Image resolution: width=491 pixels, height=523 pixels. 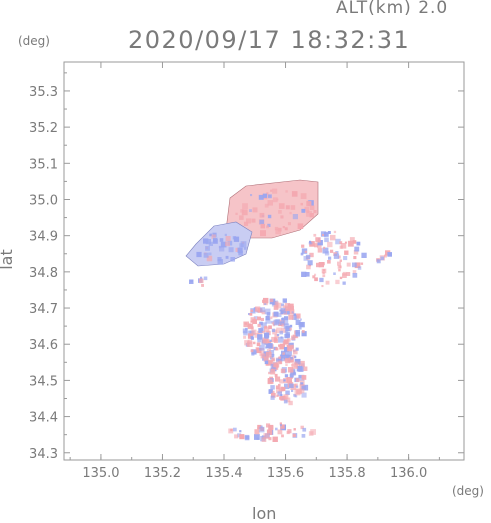 What do you see at coordinates (100, 473) in the screenshot?
I see `x-tick-label: 135.0` at bounding box center [100, 473].